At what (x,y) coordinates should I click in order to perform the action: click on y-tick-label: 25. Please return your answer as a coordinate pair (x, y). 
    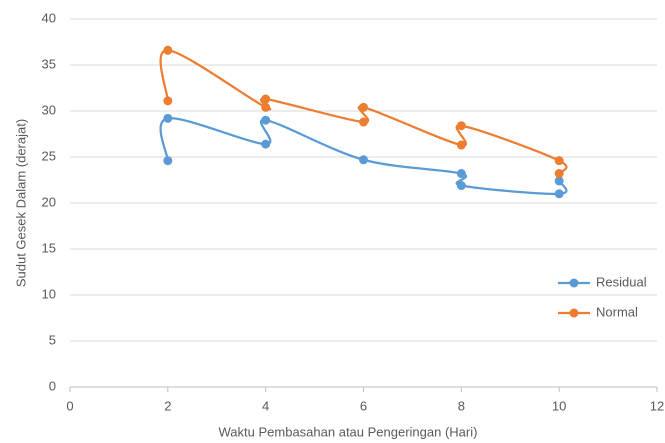
    Looking at the image, I should click on (49, 155).